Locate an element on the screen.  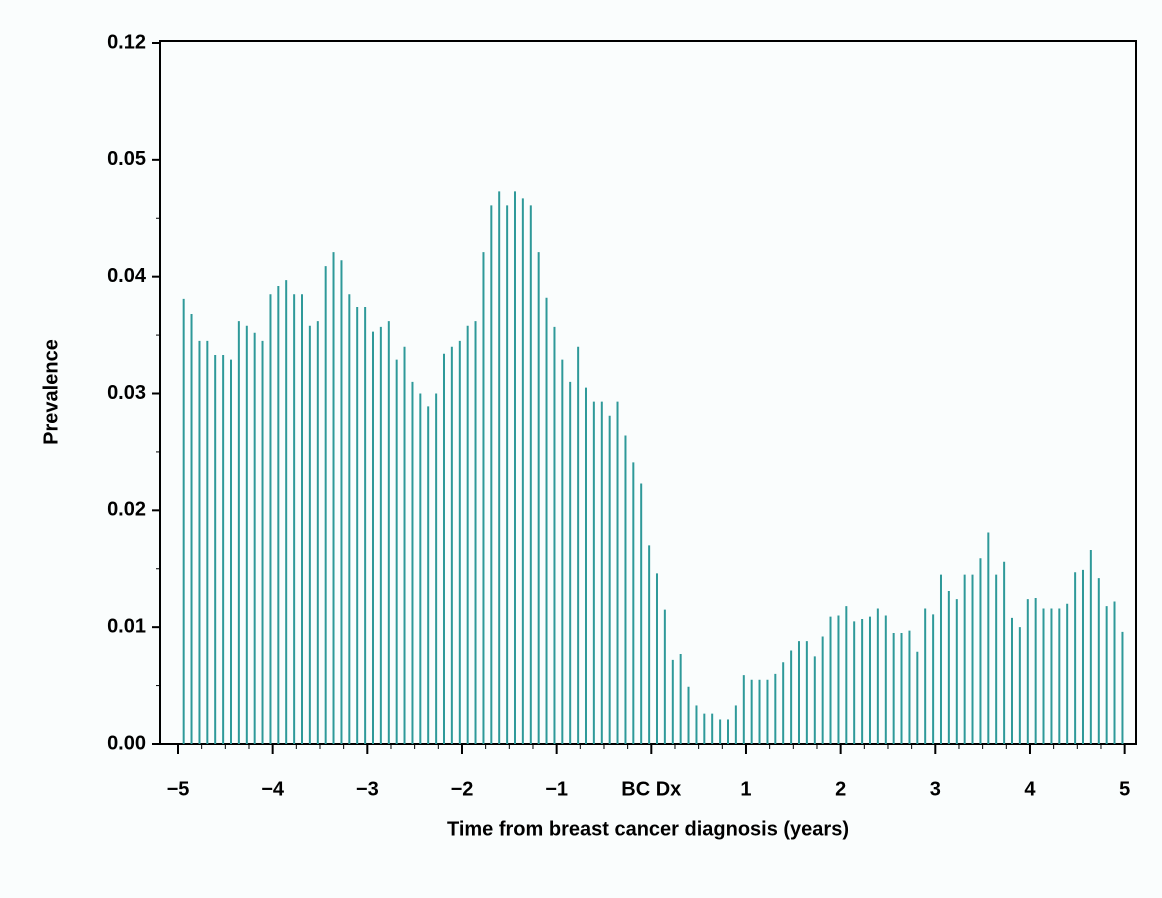
x-tick-label: −5 is located at coordinates (178, 789).